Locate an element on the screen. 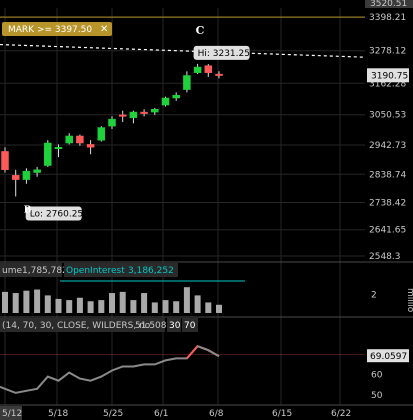 The height and width of the screenshot is (420, 413). x-tick-first-badge is located at coordinates (11, 413).